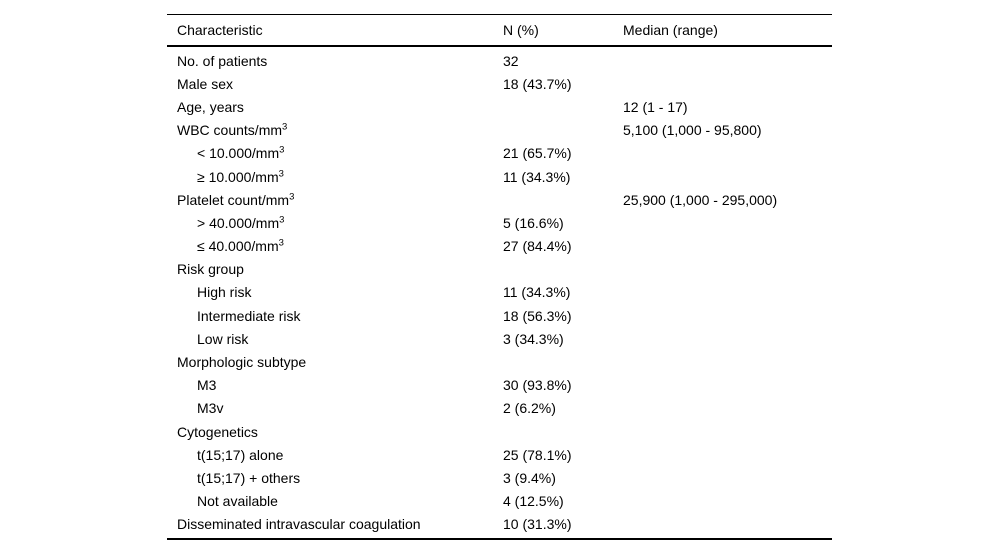 The image size is (1000, 553). I want to click on characteristic-cell: No. of patients, so click(335, 59).